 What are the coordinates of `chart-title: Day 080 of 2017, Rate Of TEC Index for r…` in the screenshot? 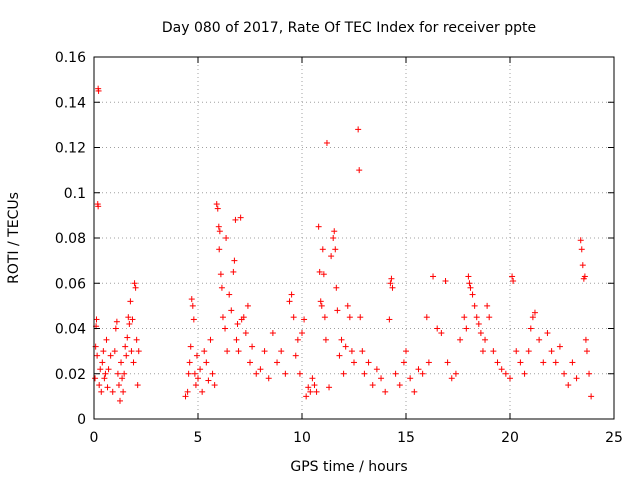 It's located at (349, 28).